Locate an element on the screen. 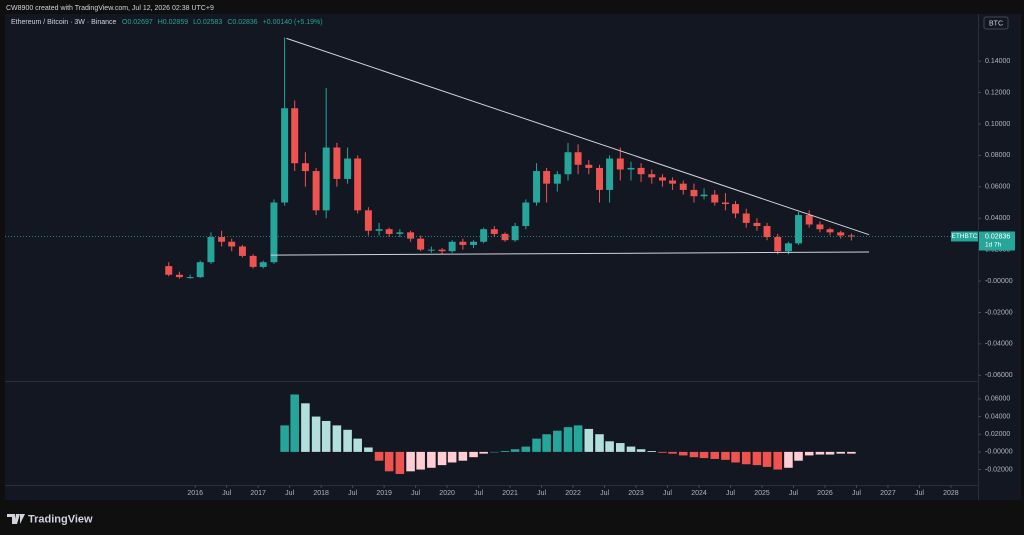 This screenshot has width=1024, height=535. ohlc-value: C0.02836 is located at coordinates (242, 22).